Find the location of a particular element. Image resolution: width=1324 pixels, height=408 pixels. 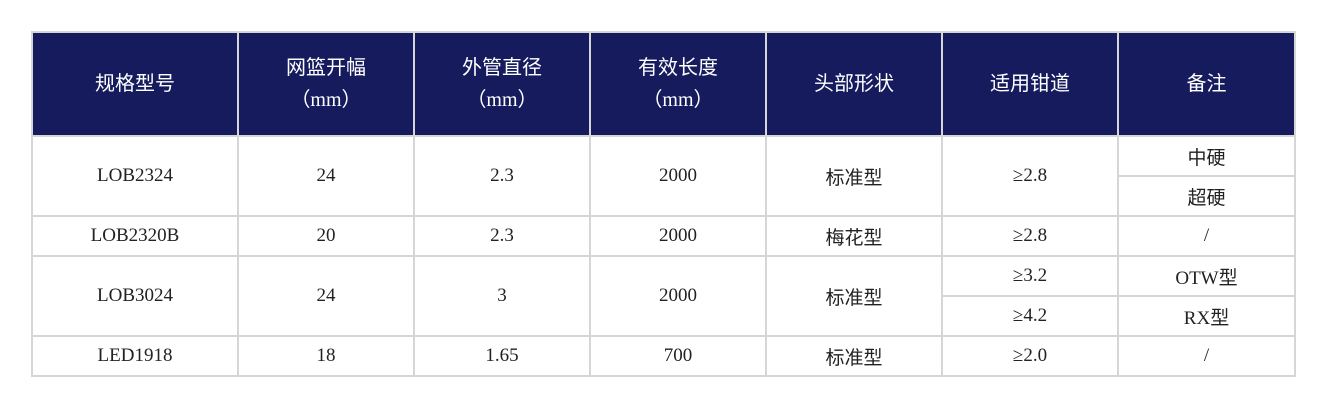

cell-note: RX型 is located at coordinates (1206, 316).